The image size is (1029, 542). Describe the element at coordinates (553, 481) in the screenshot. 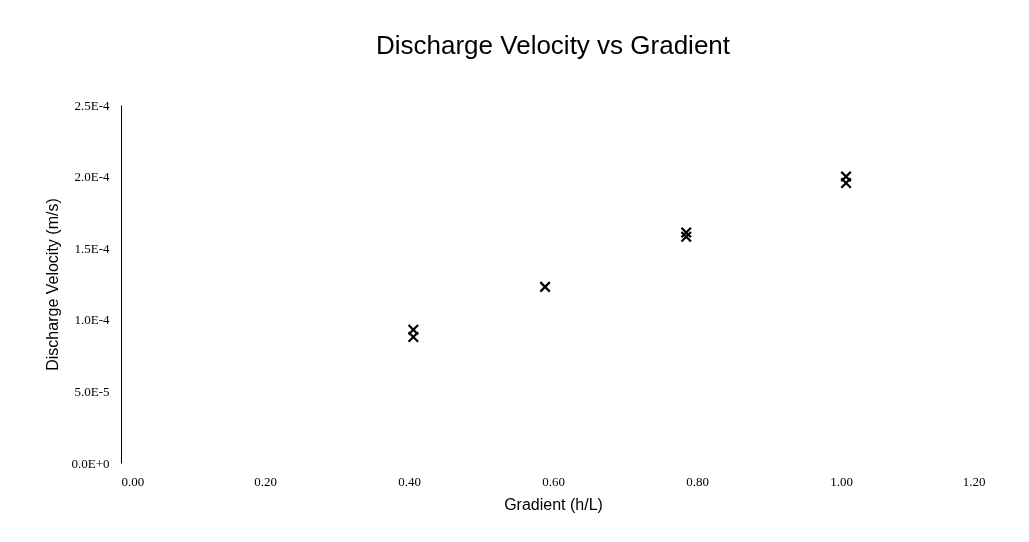

I see `x-tick-label: 0.60` at that location.